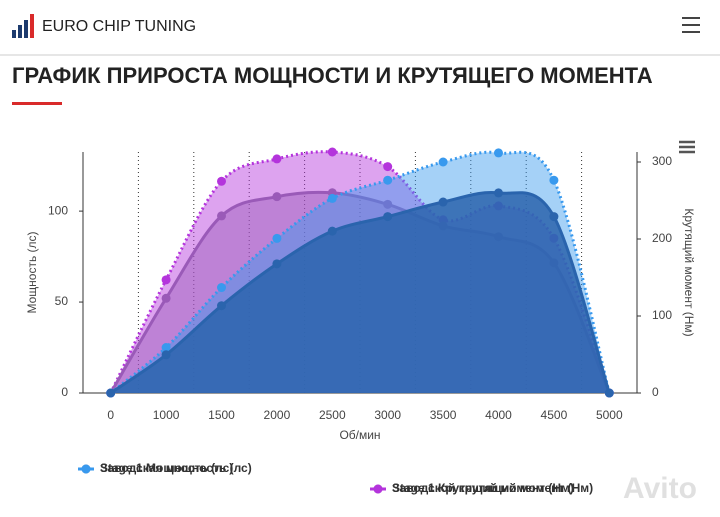 This screenshot has width=720, height=517. Describe the element at coordinates (662, 238) in the screenshot. I see `y2-tick-label: 200` at that location.